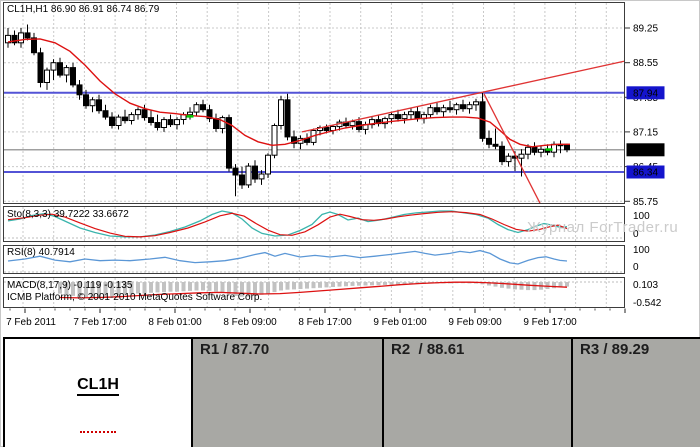  Describe the element at coordinates (645, 150) in the screenshot. I see `price-badge-label: 86.79` at that location.